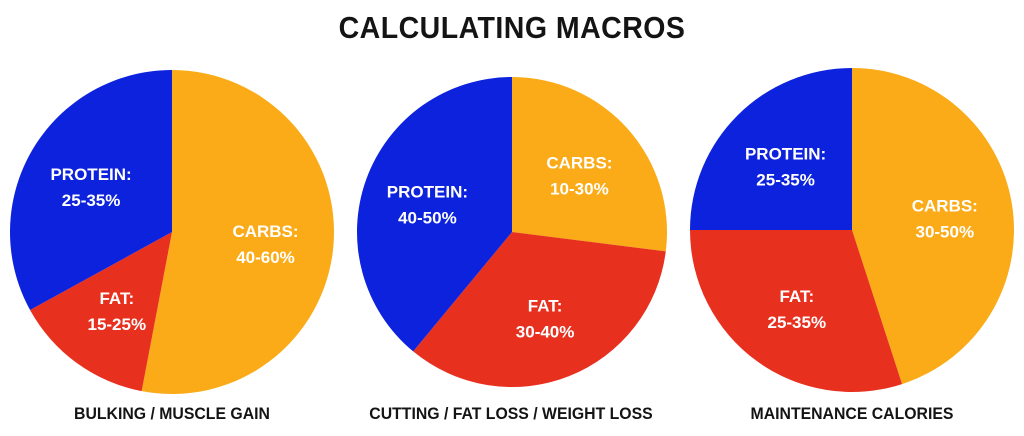  I want to click on label-maintenance-fat-name: FAT:, so click(796, 296).